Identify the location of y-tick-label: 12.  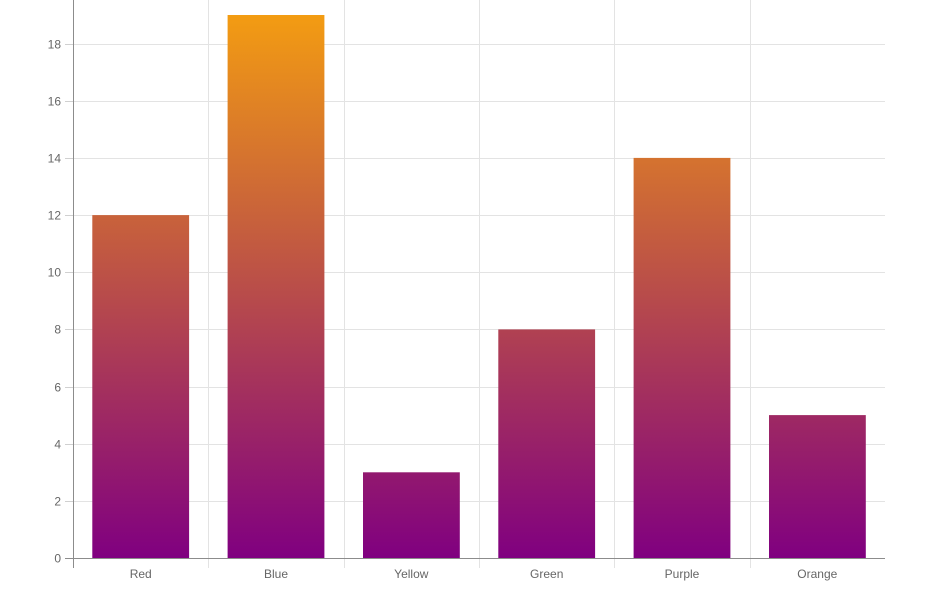
(55, 216).